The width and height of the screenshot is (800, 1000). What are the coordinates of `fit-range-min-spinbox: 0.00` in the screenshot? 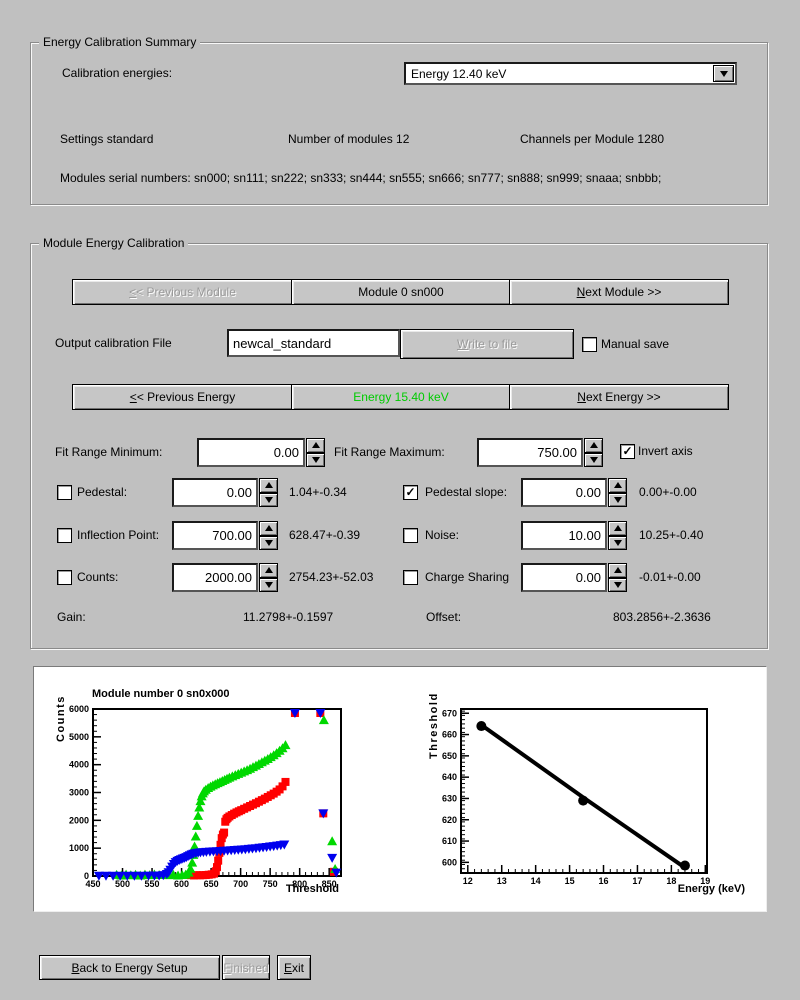 It's located at (251, 452).